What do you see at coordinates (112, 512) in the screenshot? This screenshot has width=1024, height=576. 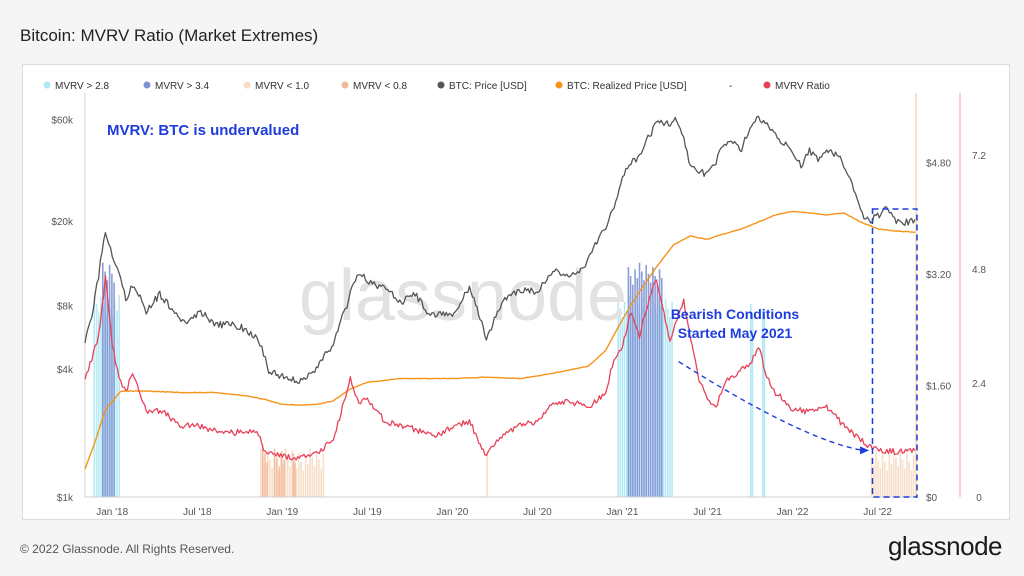 I see `x-tick-label: Jan '18` at bounding box center [112, 512].